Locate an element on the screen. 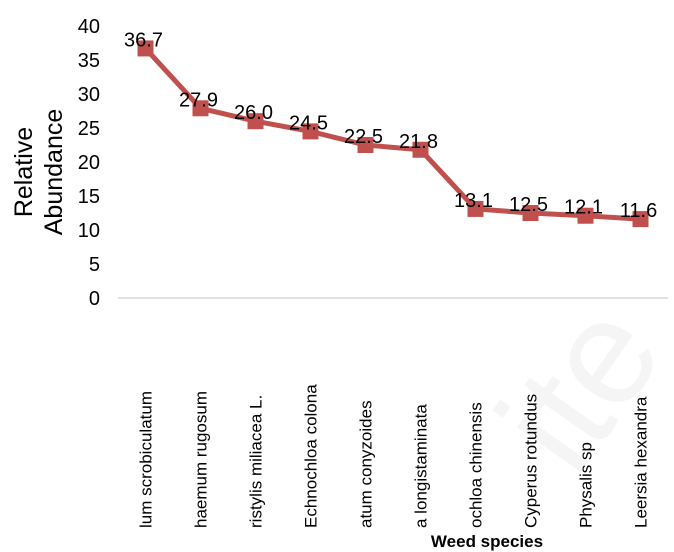 The height and width of the screenshot is (552, 674). x-tick-label: Echnochloa colona is located at coordinates (311, 456).